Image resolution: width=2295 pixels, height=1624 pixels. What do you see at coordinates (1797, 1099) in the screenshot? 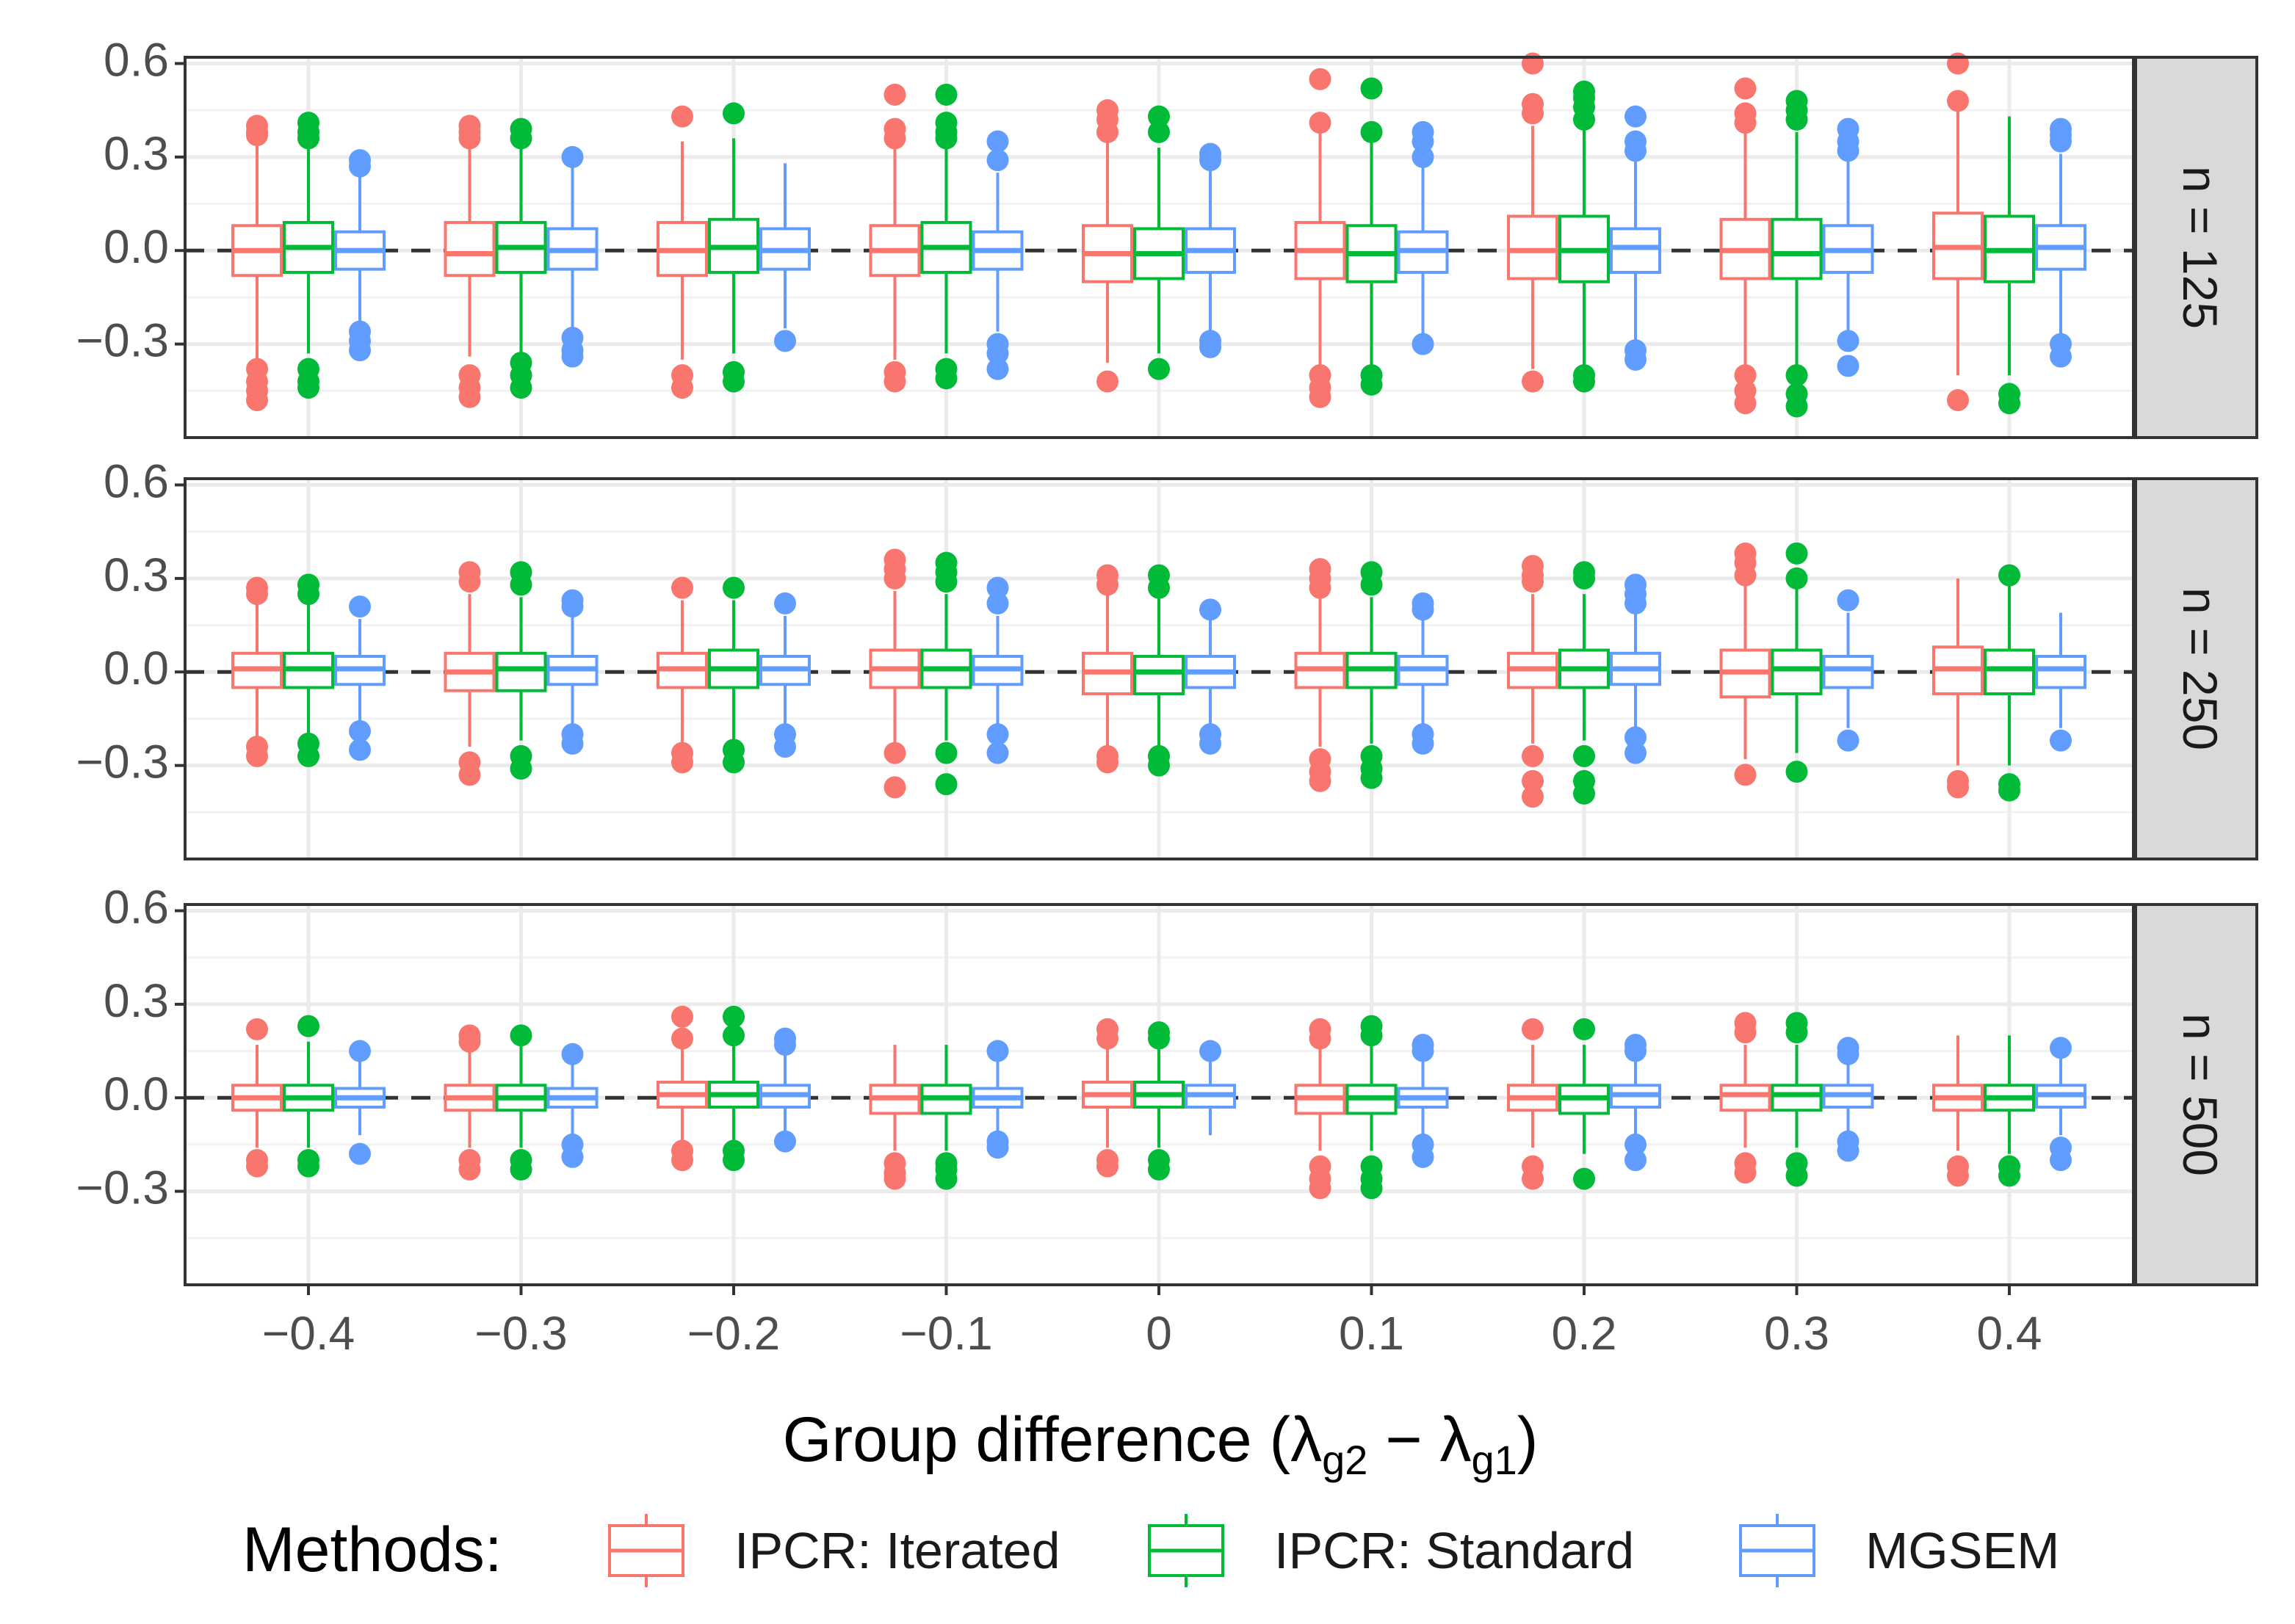
I see `boxplot-ipcr-standard-n-500-x7` at bounding box center [1797, 1099].